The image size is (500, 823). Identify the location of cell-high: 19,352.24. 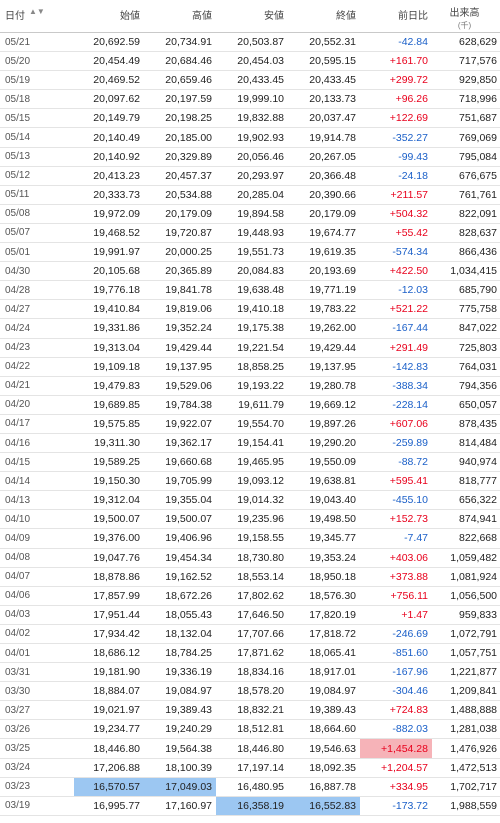
(180, 328).